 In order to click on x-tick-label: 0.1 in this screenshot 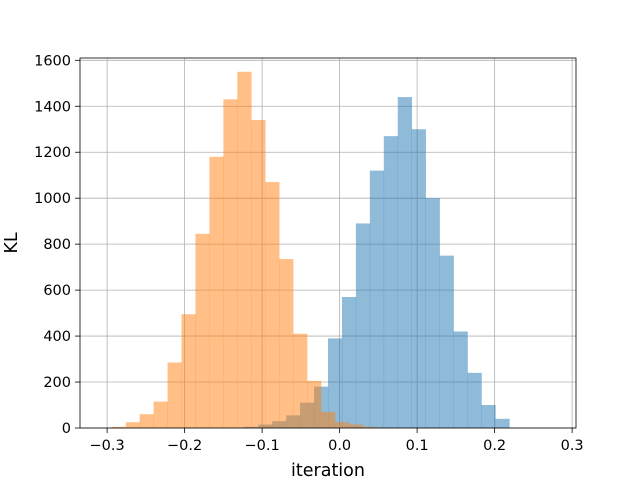, I will do `click(417, 446)`.